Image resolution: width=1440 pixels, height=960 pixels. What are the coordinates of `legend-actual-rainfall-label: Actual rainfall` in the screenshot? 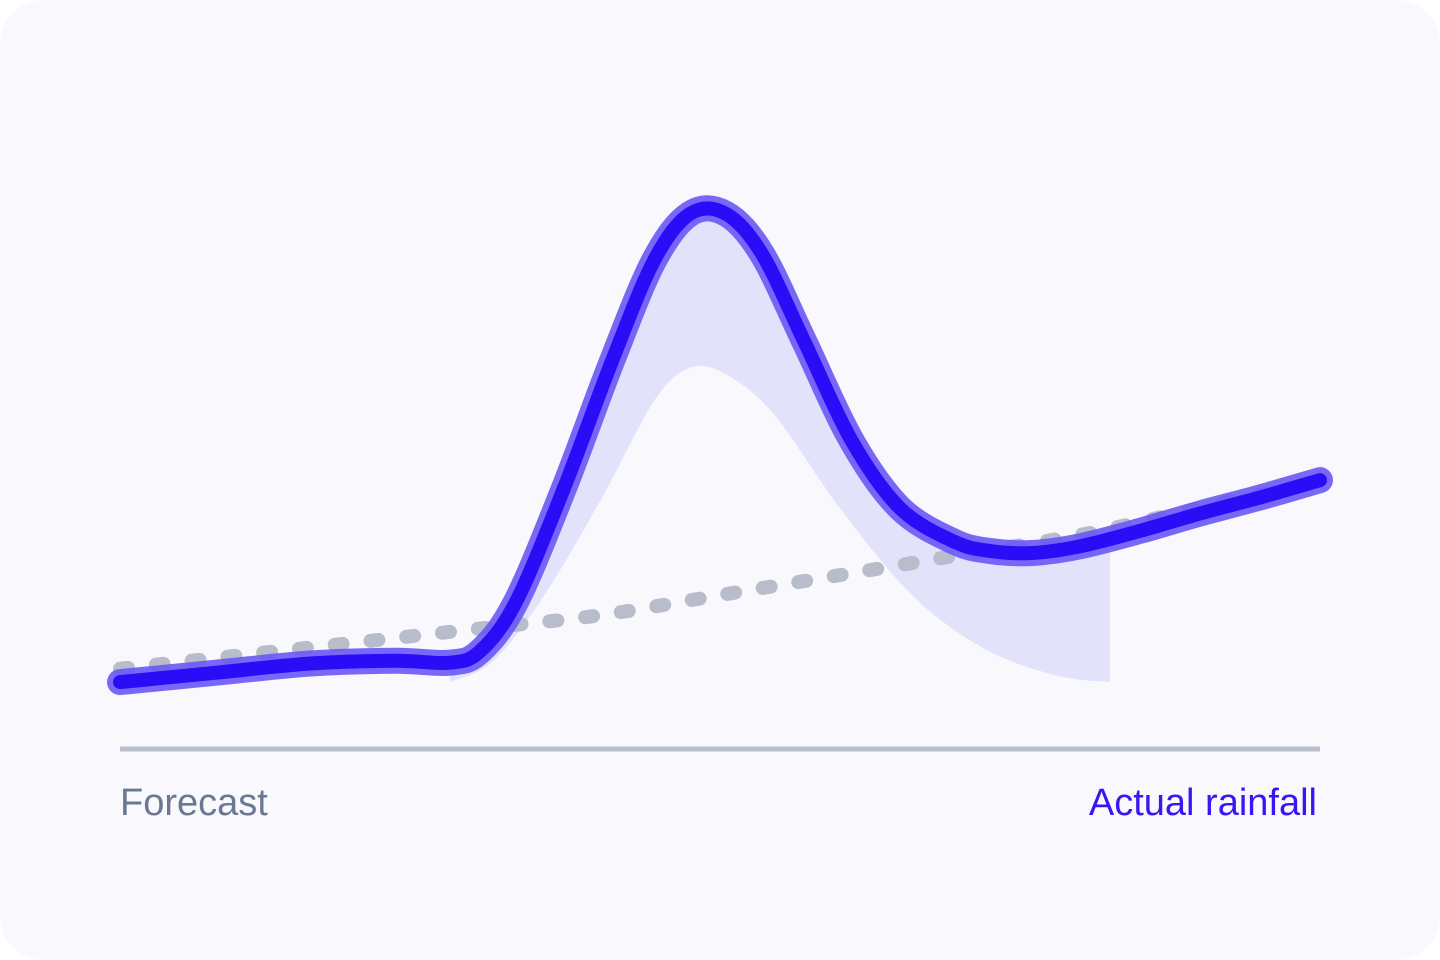 It's located at (1202, 803).